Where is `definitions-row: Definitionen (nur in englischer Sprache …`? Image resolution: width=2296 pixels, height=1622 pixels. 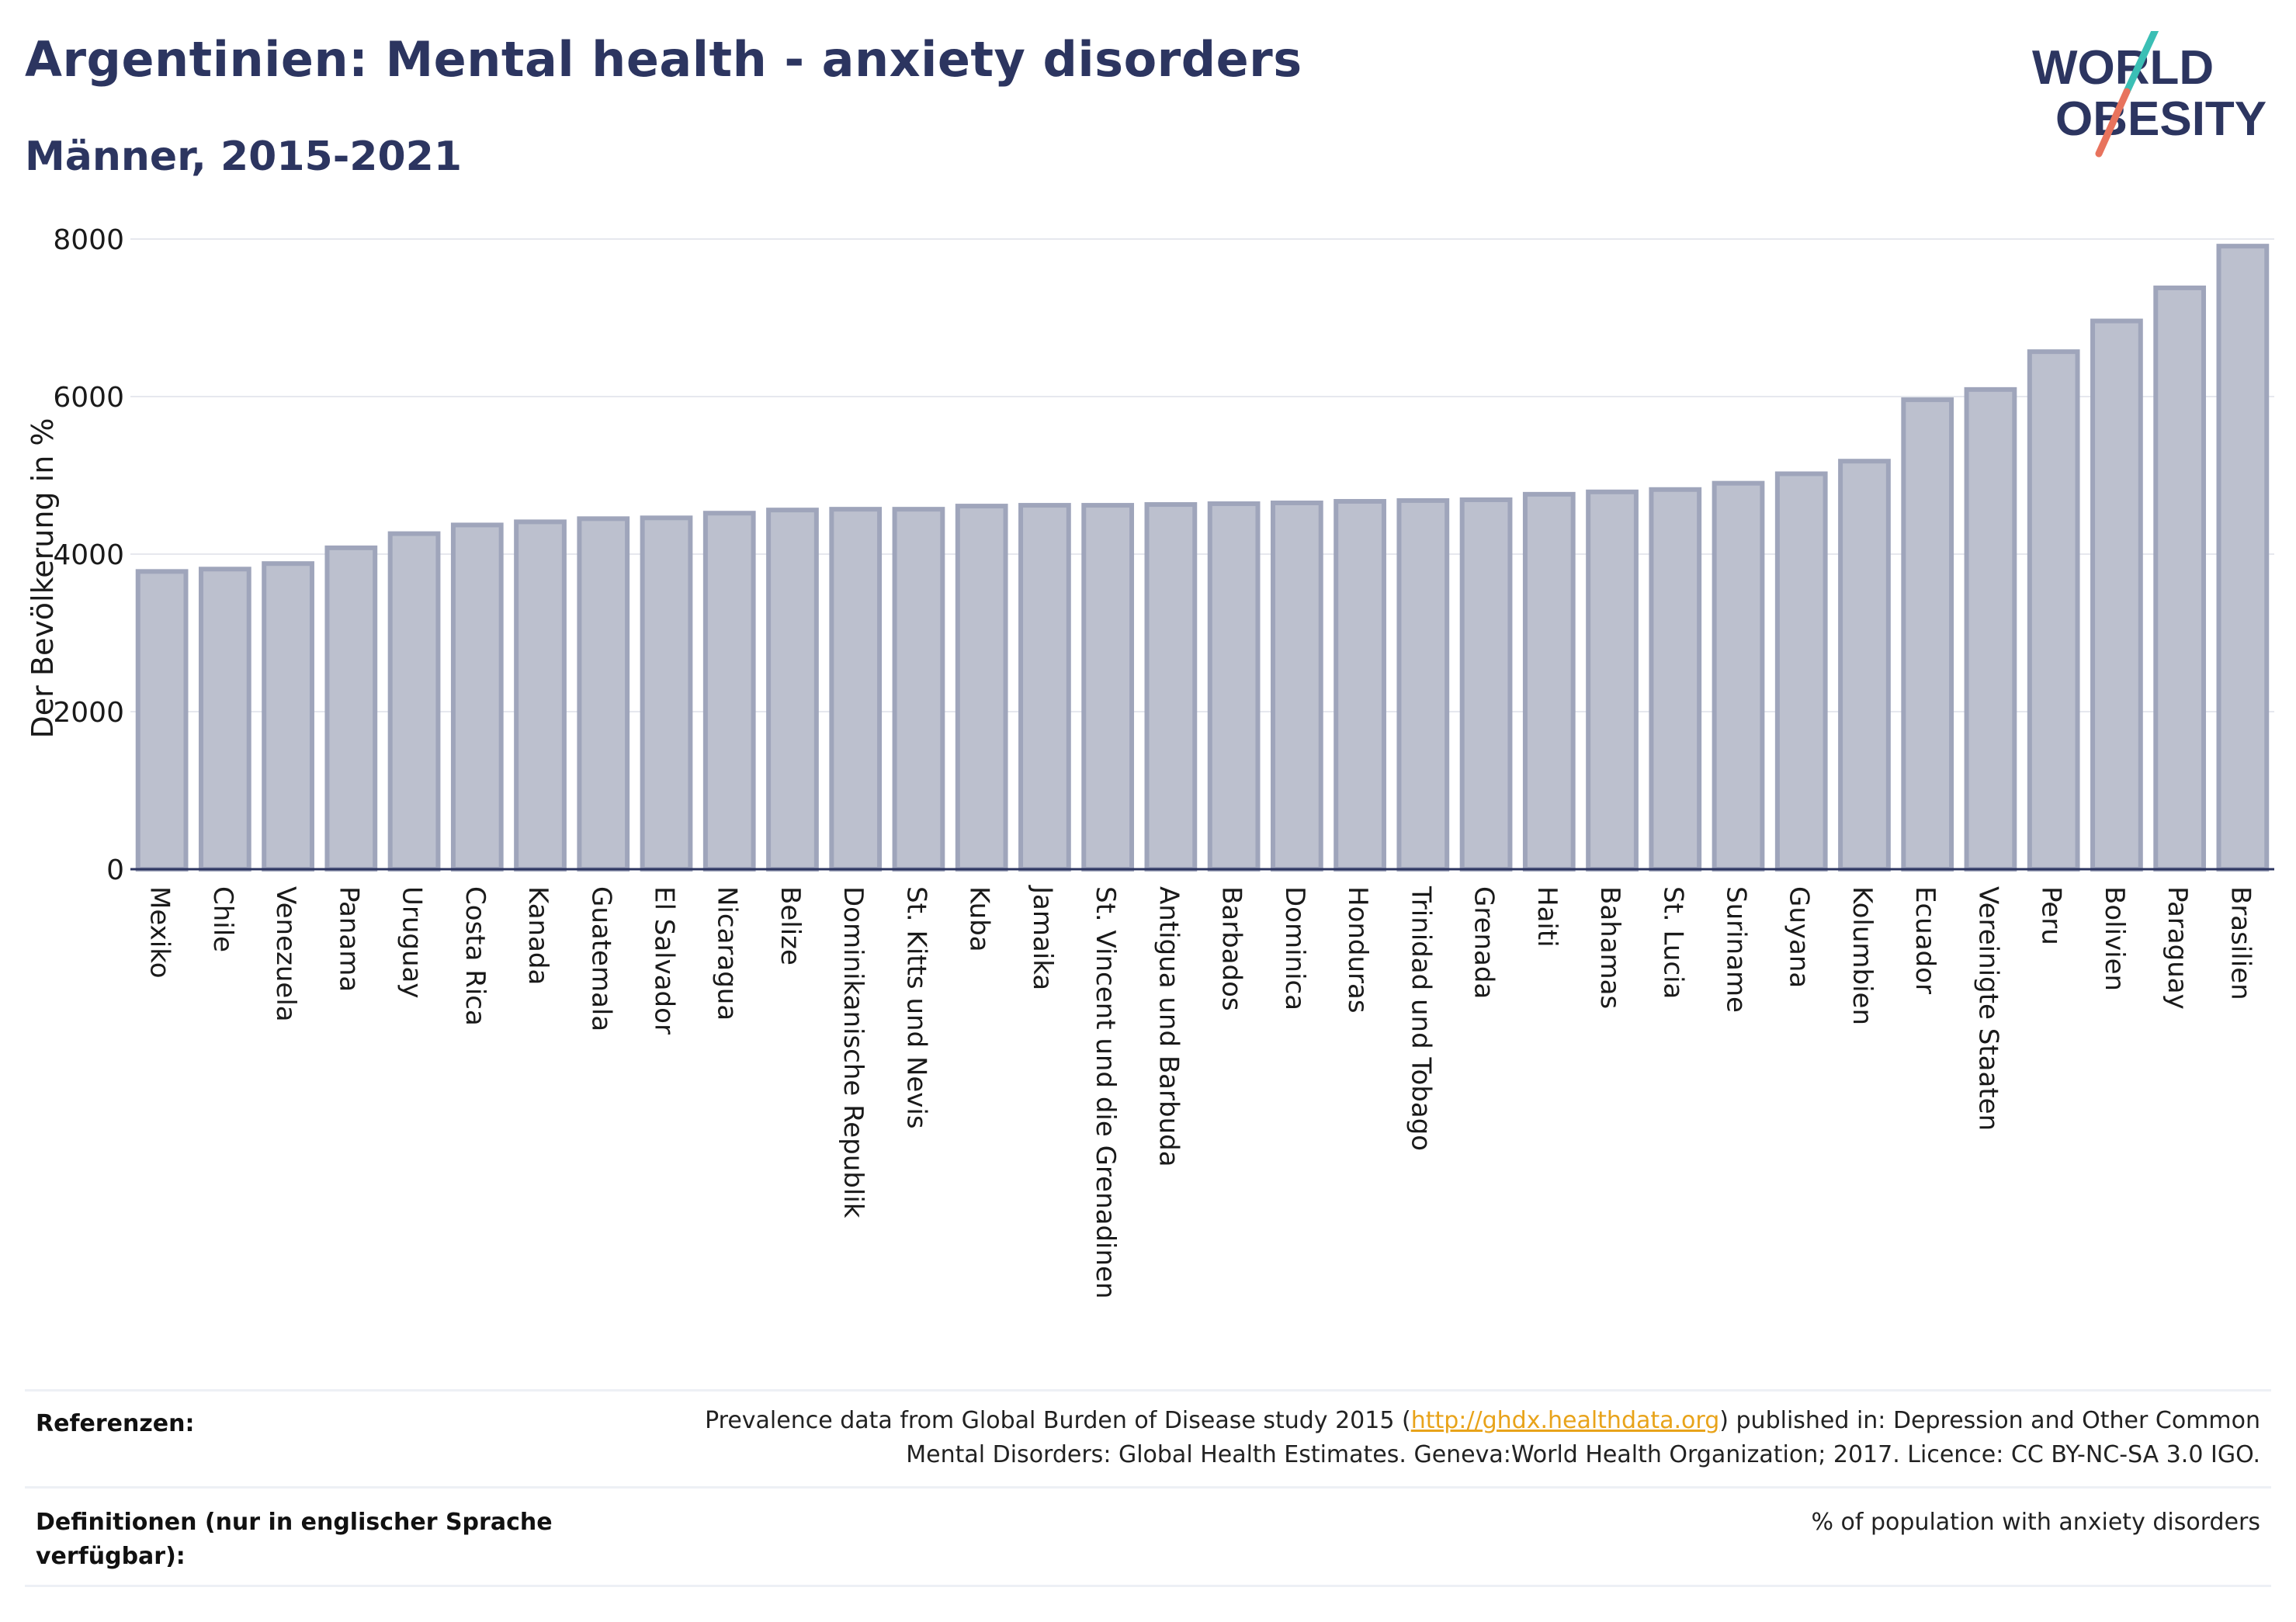
definitions-row: Definitionen (nur in englischer Sprache … is located at coordinates (1148, 1536).